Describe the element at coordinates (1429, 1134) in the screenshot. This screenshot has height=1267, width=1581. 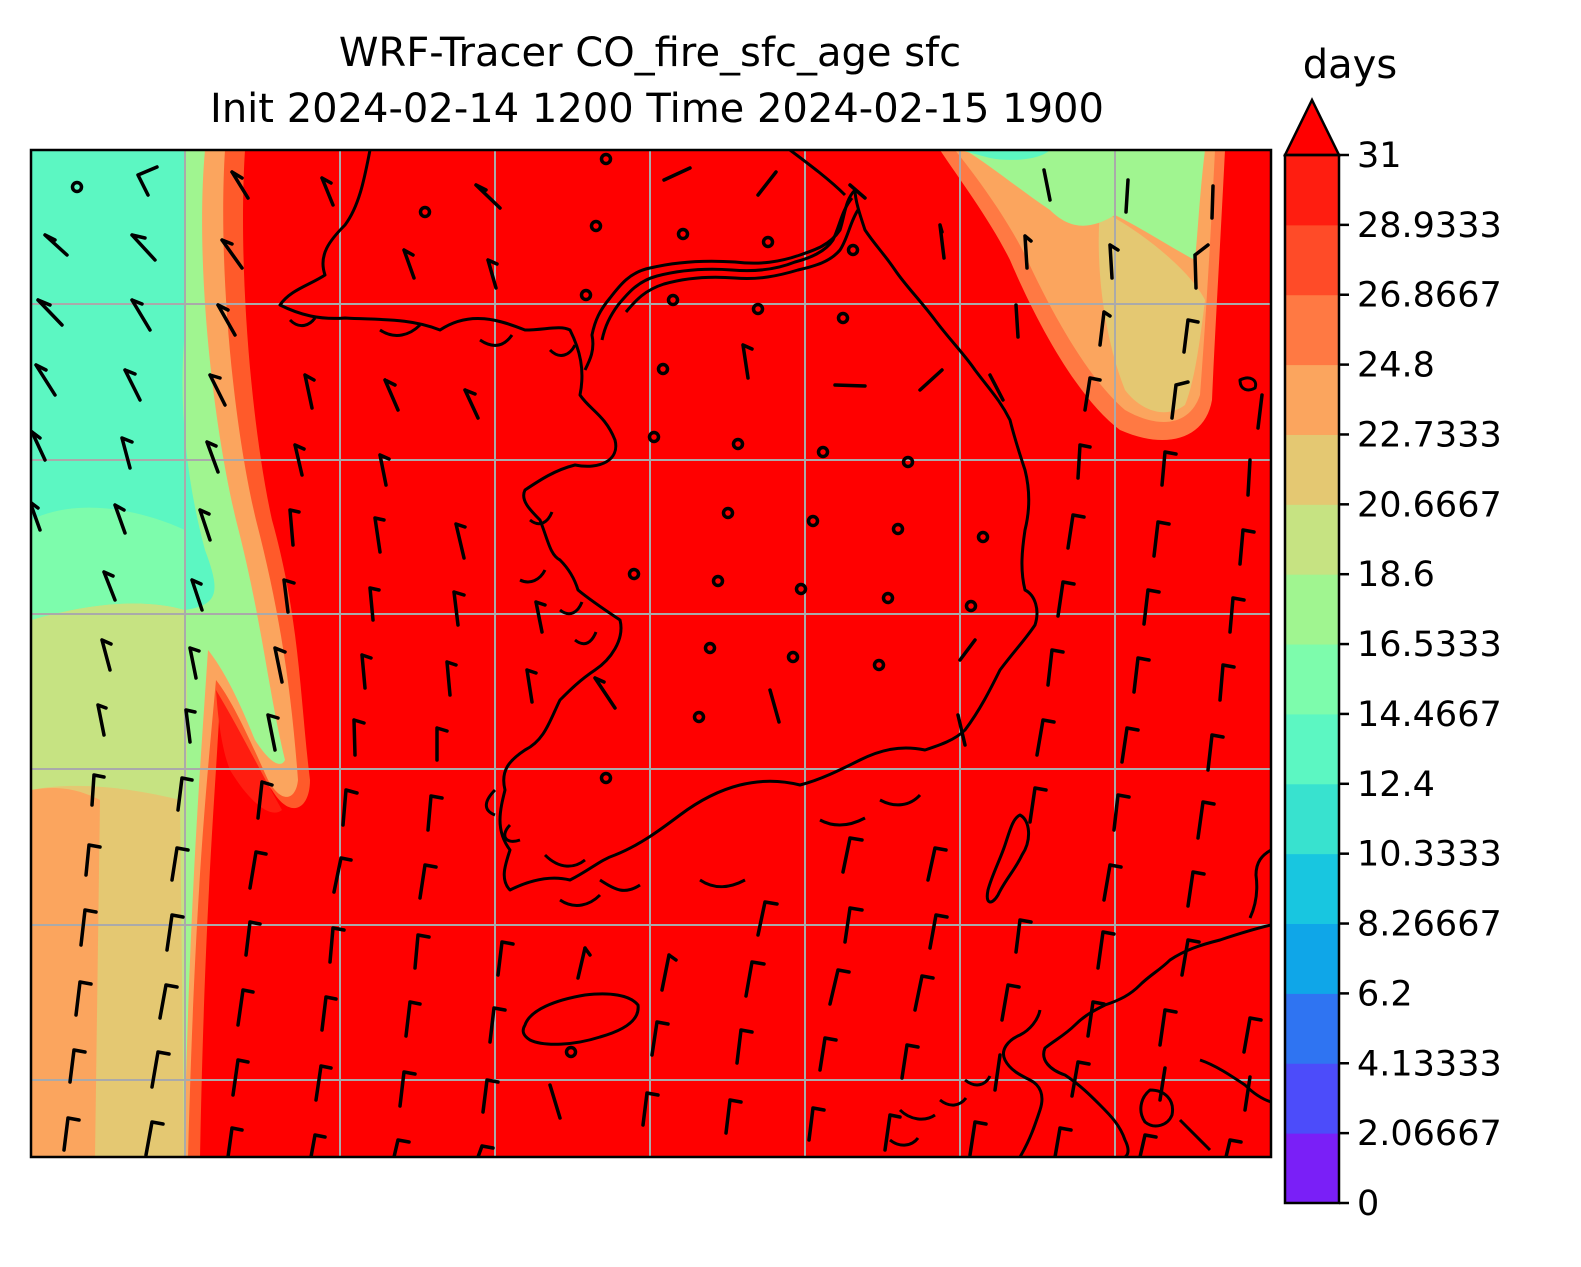
I see `colorbar-tick-label: 2.06667` at that location.